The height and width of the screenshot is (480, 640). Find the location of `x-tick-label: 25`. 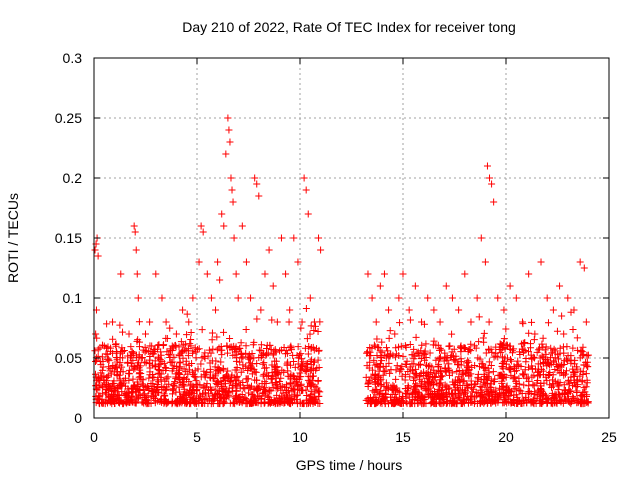

x-tick-label: 25 is located at coordinates (609, 437).